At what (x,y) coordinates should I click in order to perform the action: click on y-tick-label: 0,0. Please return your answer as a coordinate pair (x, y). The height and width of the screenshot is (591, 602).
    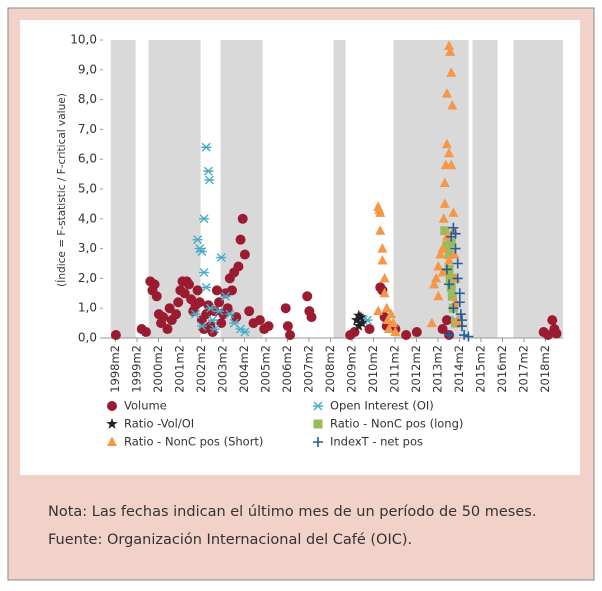
    Looking at the image, I should click on (87, 338).